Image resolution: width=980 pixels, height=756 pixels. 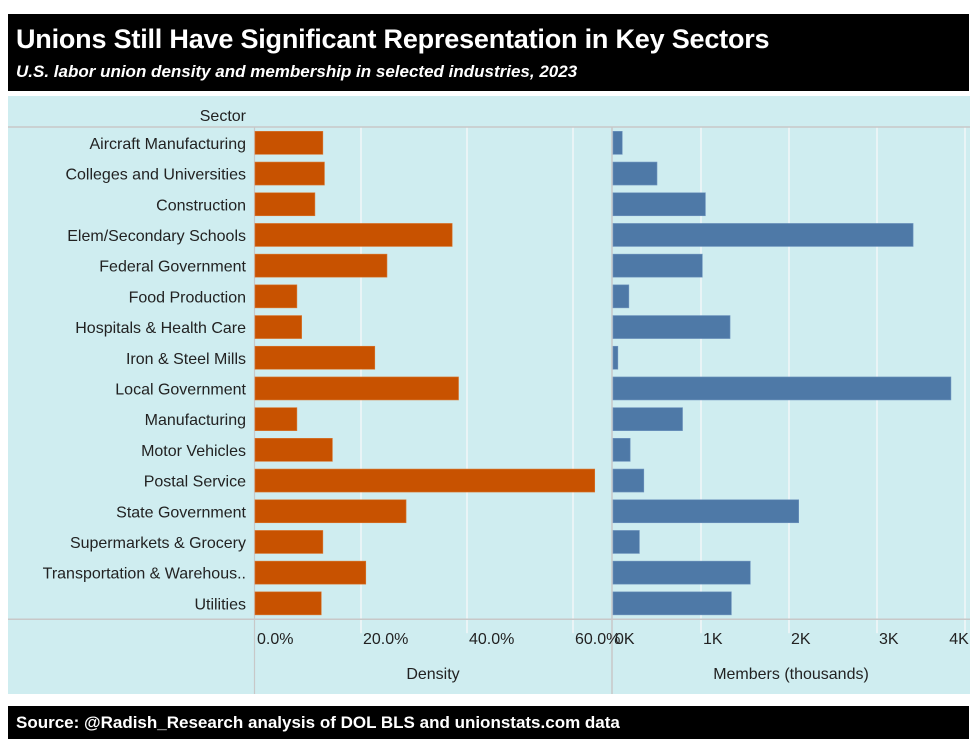 What do you see at coordinates (959, 639) in the screenshot?
I see `tick-label: 4K` at bounding box center [959, 639].